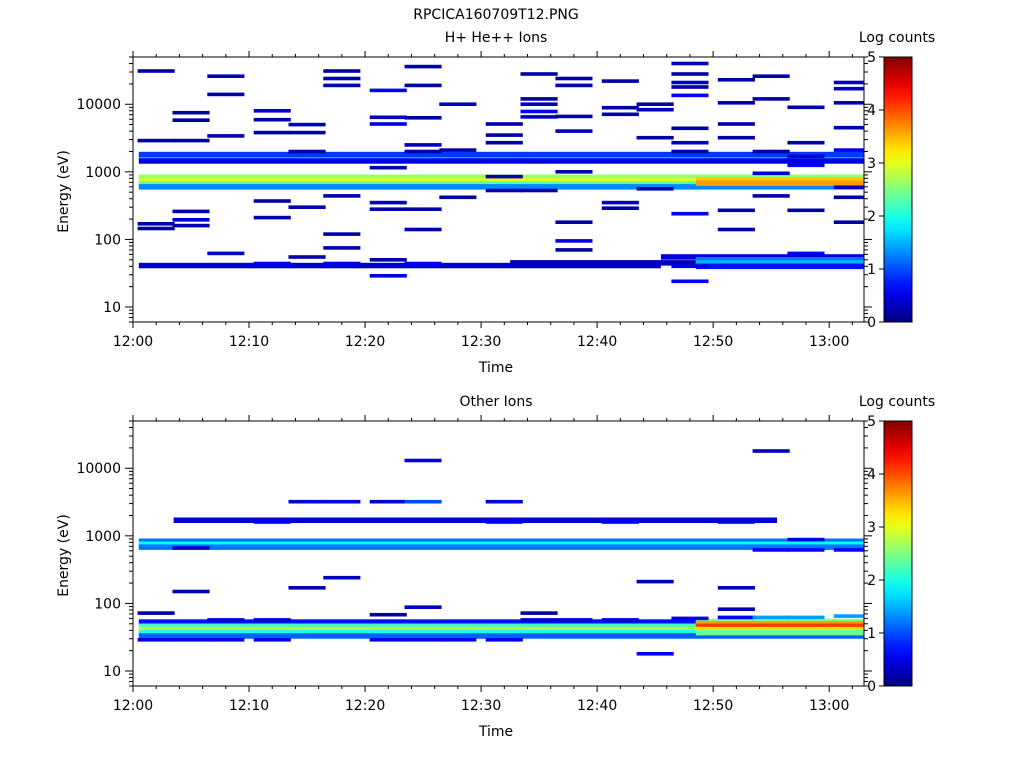  What do you see at coordinates (112, 308) in the screenshot?
I see `y-tick-label: 10` at bounding box center [112, 308].